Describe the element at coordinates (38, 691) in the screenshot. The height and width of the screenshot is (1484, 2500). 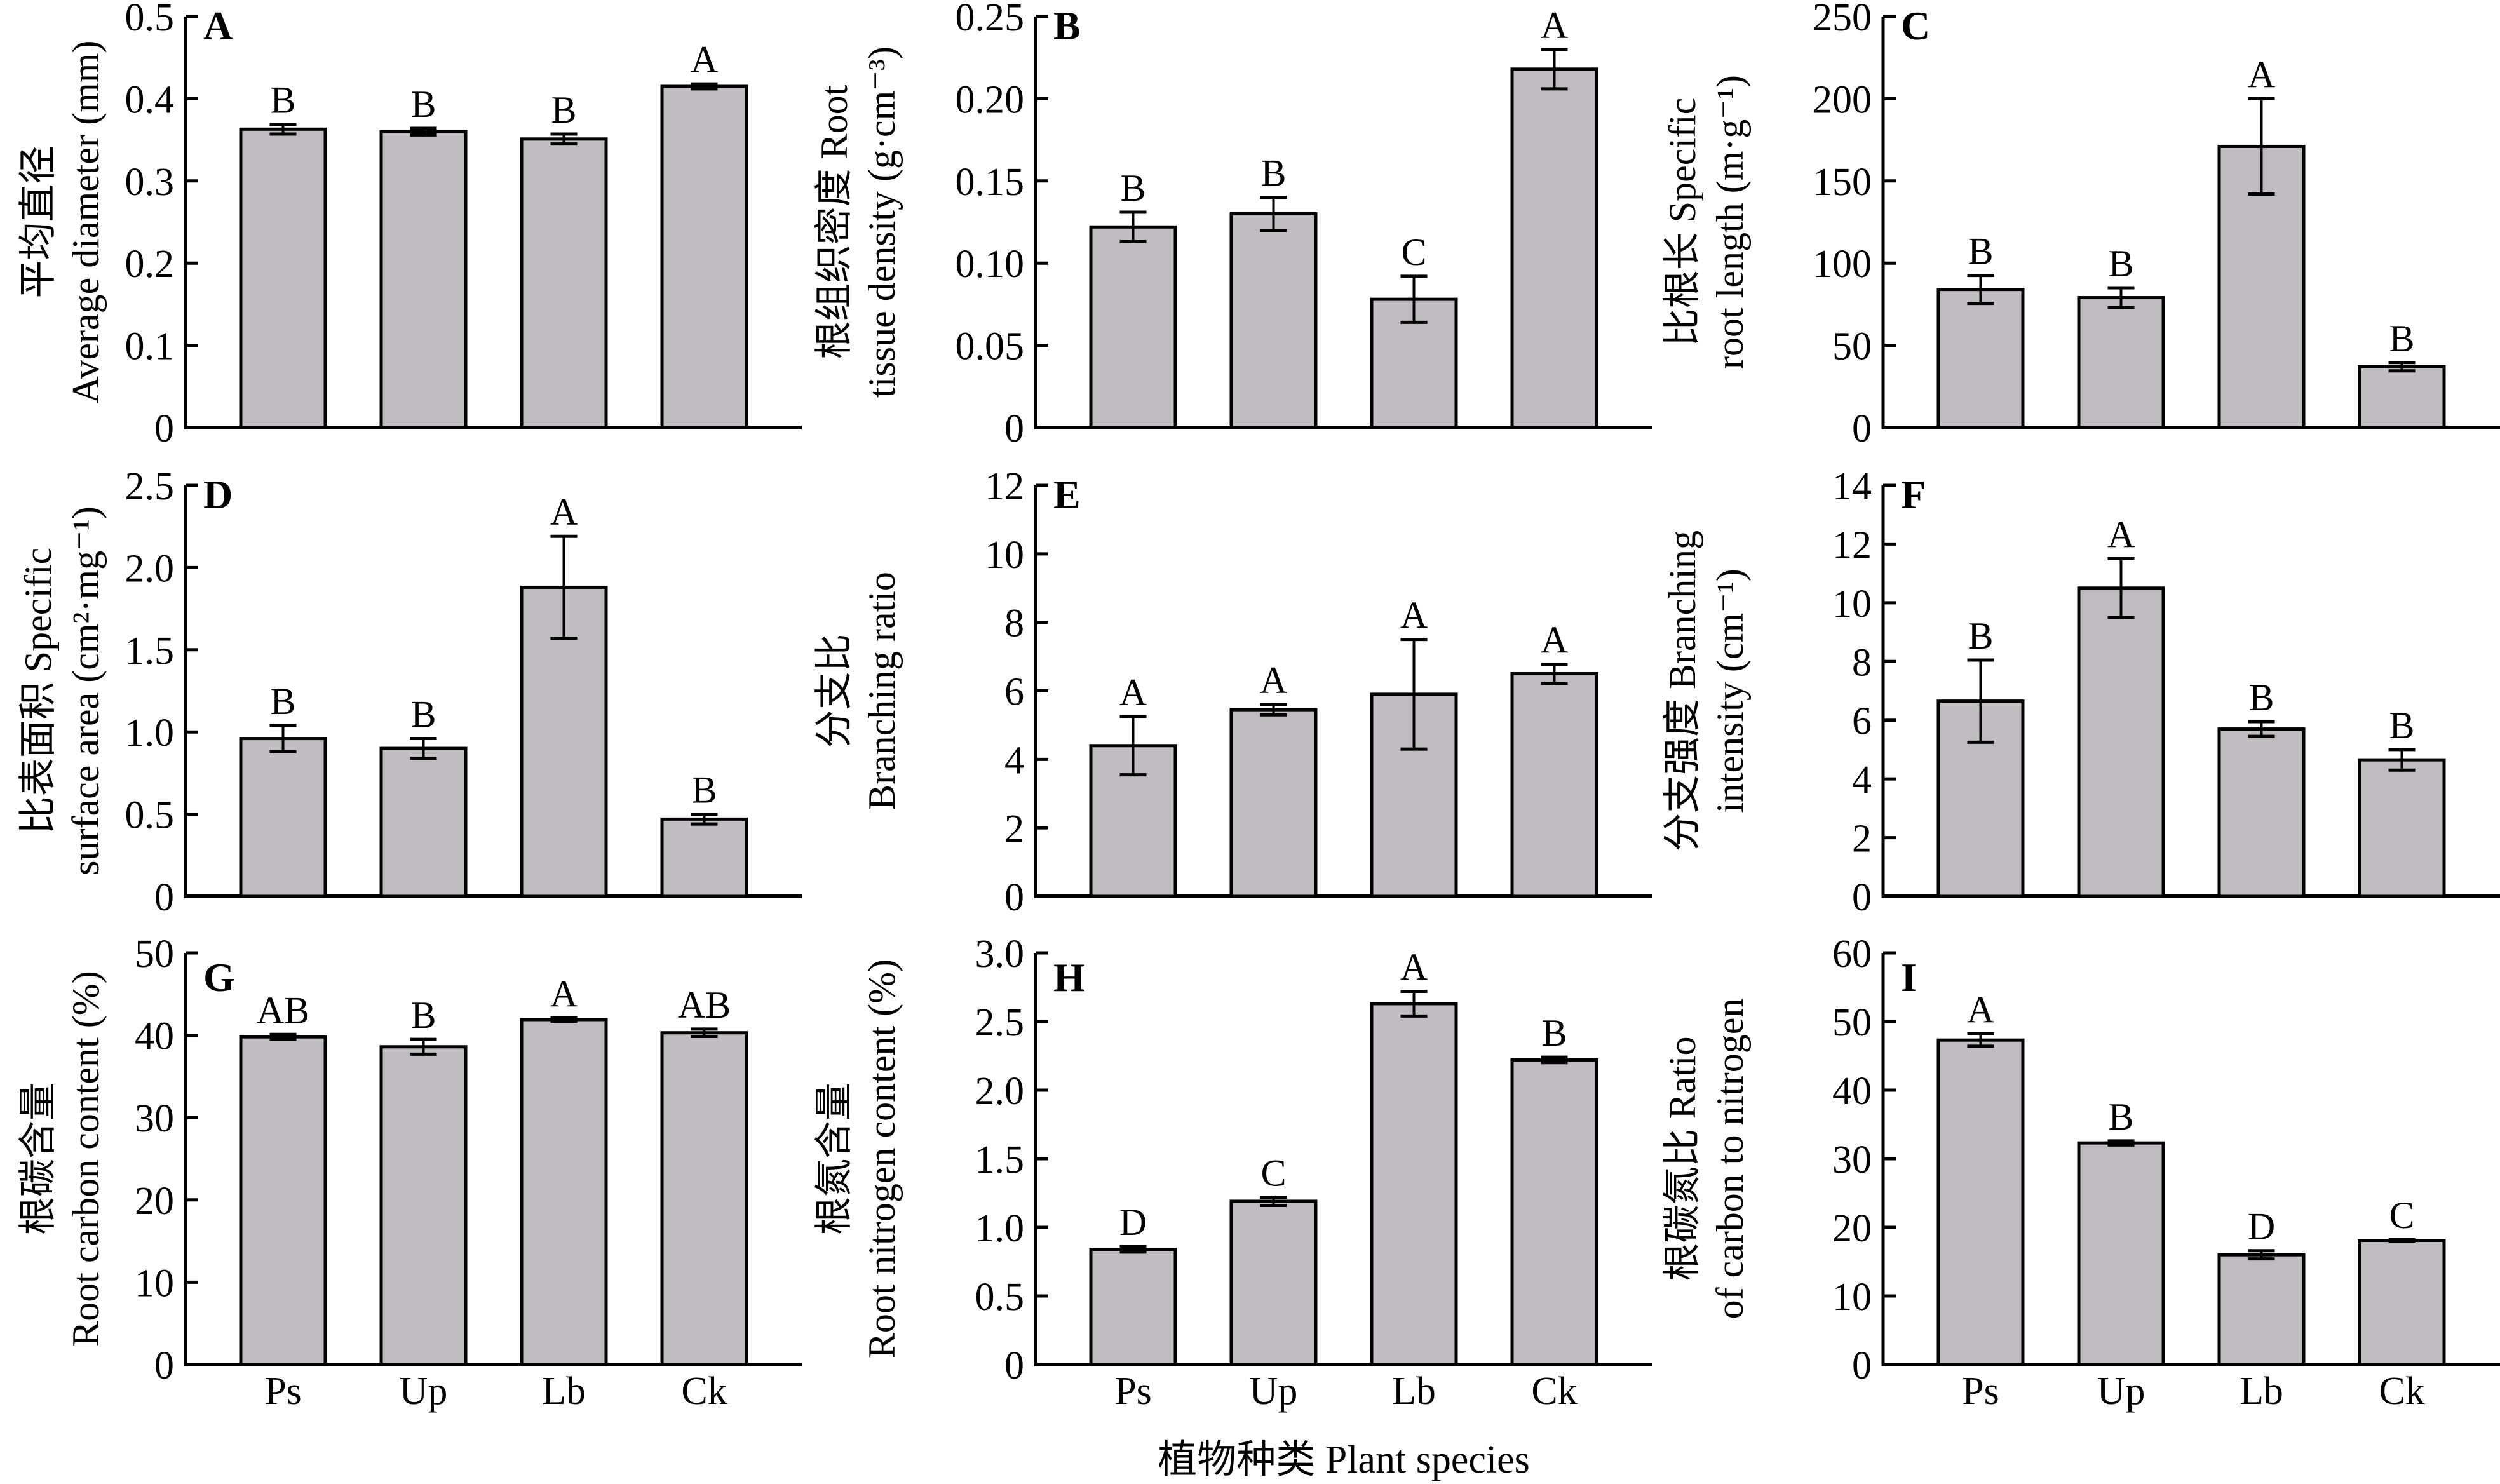
I see `y-axis-title-line: 比表面积 Specific` at that location.